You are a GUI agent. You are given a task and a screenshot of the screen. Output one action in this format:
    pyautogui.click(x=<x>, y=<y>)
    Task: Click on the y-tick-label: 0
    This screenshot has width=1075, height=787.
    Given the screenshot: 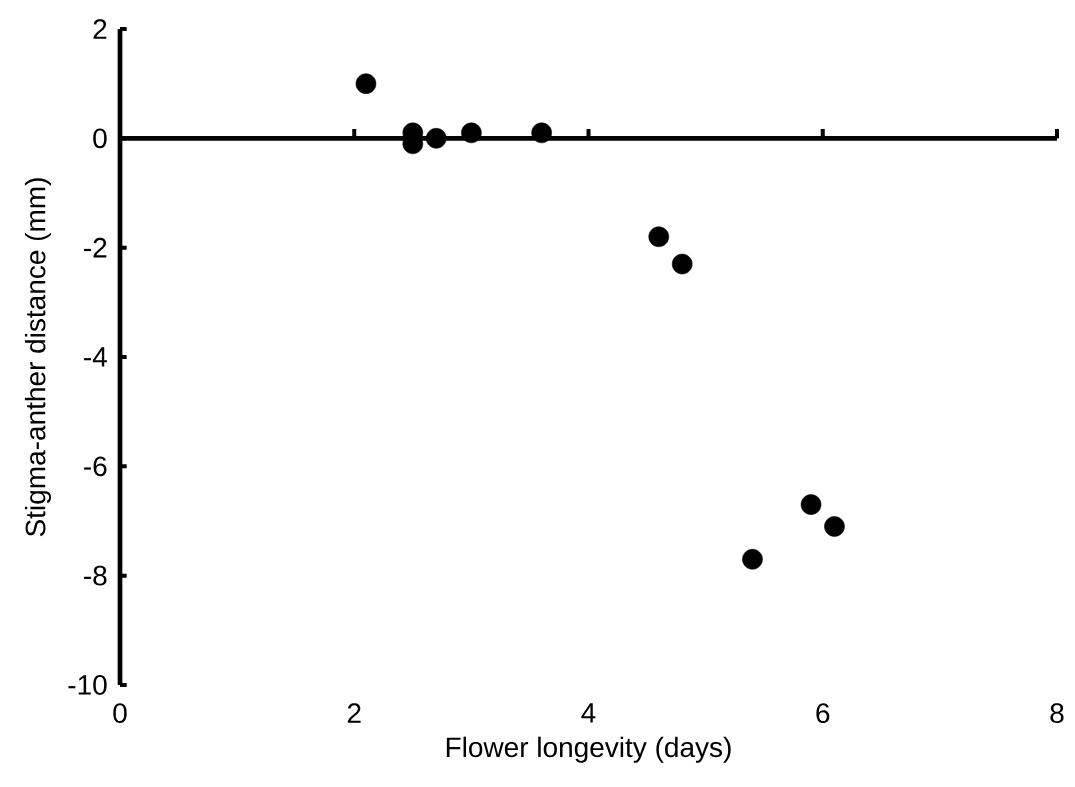 What is the action you would take?
    pyautogui.click(x=100, y=138)
    